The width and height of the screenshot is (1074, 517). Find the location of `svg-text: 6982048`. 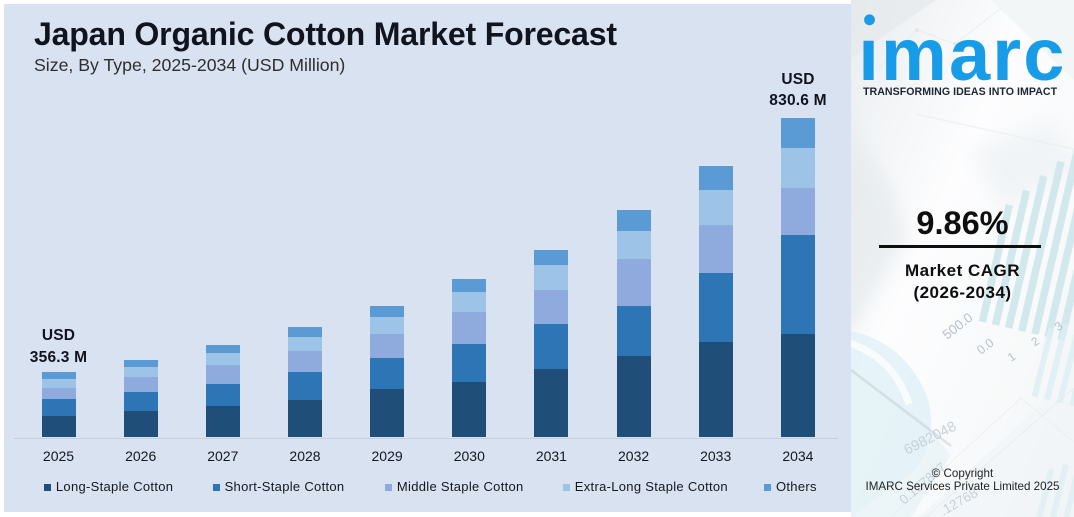

svg-text: 6982048 is located at coordinates (931, 439).